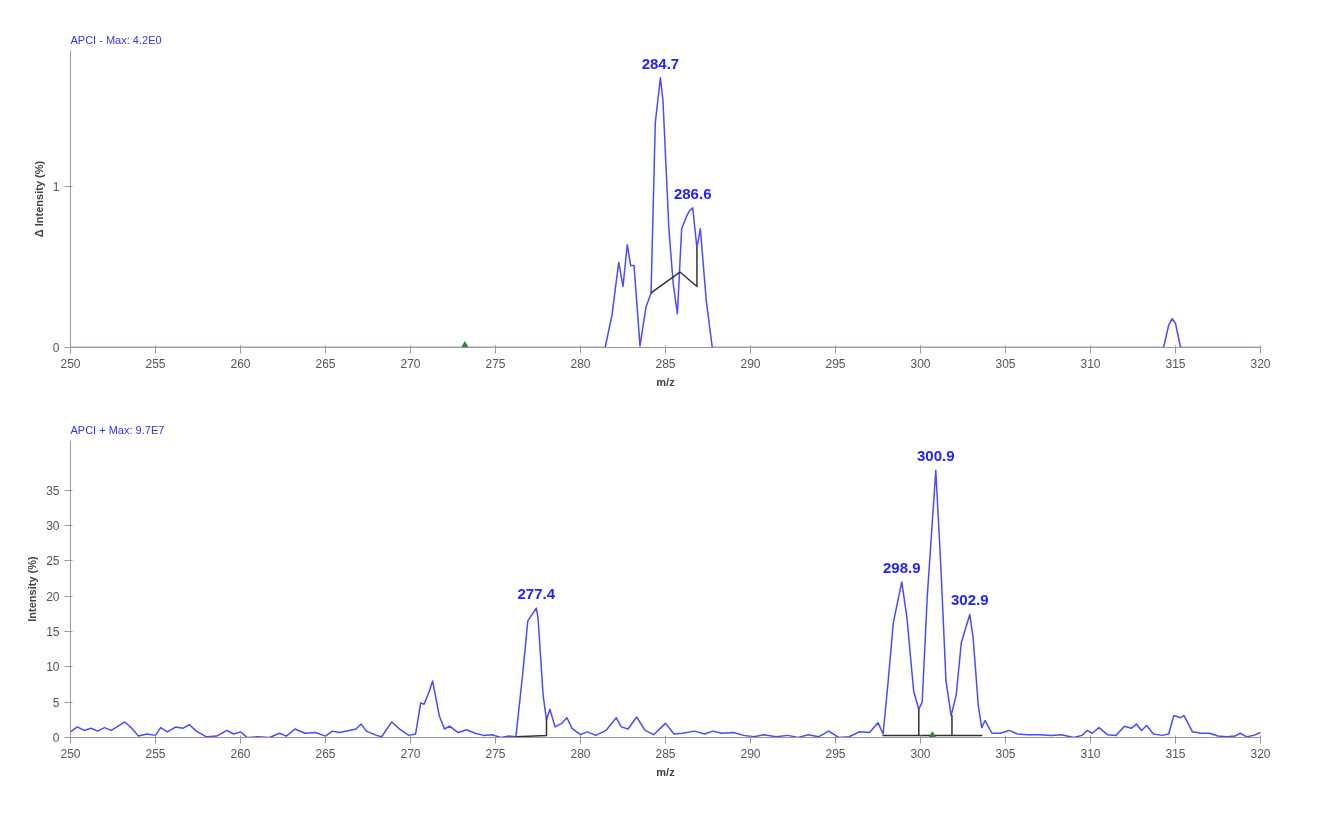 The width and height of the screenshot is (1322, 814). What do you see at coordinates (674, 270) in the screenshot?
I see `line-series` at bounding box center [674, 270].